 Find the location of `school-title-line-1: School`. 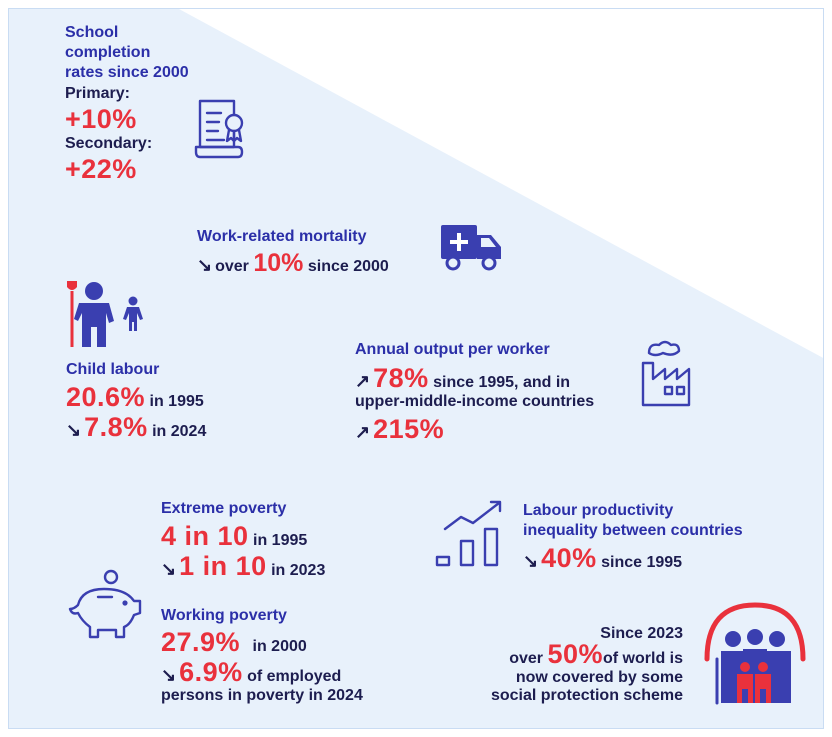

school-title-line-1: School is located at coordinates (92, 32).